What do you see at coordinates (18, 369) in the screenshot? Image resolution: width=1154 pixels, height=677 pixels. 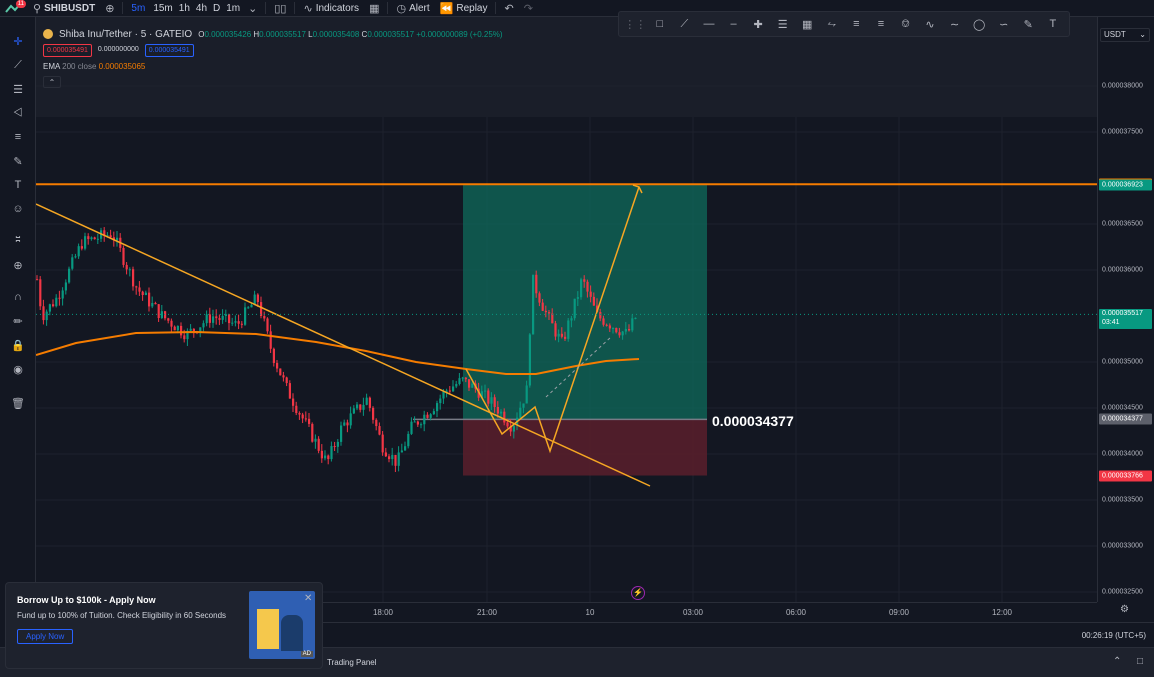 I see `hide-tool: ◉` at bounding box center [18, 369].